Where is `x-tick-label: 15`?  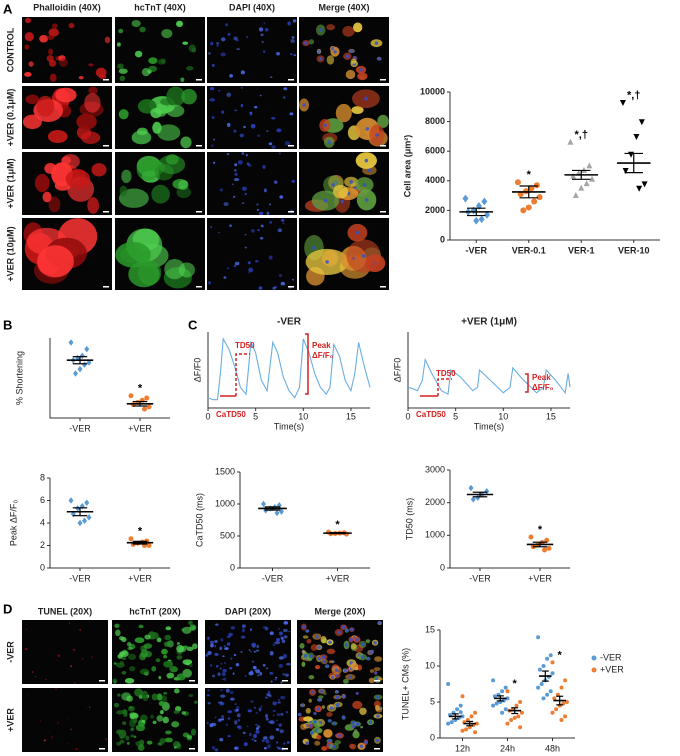 x-tick-label: 15 is located at coordinates (351, 416).